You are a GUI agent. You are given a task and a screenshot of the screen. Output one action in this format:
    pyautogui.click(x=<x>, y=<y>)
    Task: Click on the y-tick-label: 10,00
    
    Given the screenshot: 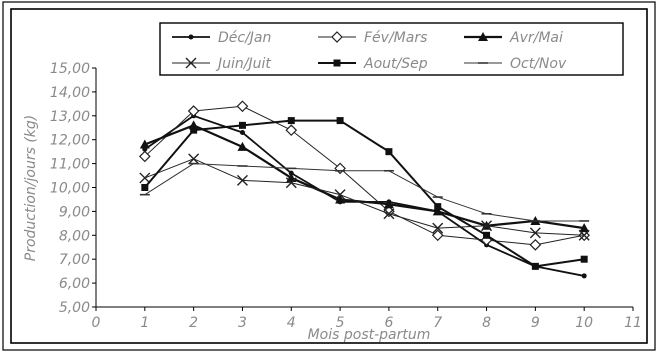 What is the action you would take?
    pyautogui.click(x=70, y=189)
    